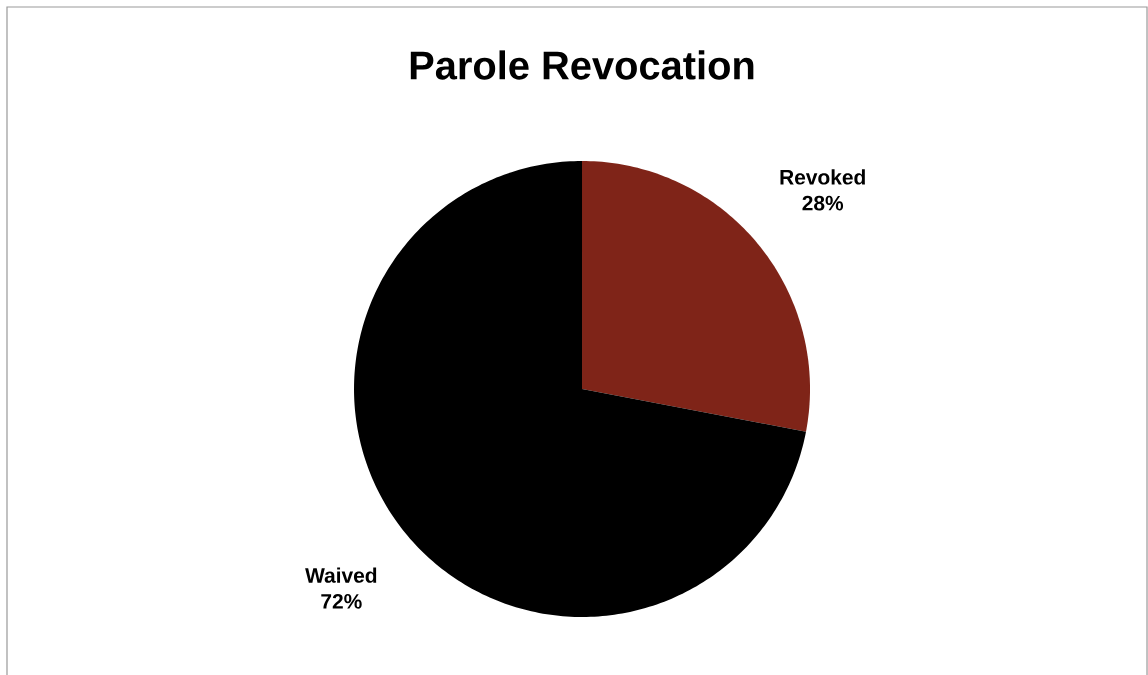 This screenshot has height=675, width=1148. Describe the element at coordinates (823, 203) in the screenshot. I see `data-label: 28%` at that location.